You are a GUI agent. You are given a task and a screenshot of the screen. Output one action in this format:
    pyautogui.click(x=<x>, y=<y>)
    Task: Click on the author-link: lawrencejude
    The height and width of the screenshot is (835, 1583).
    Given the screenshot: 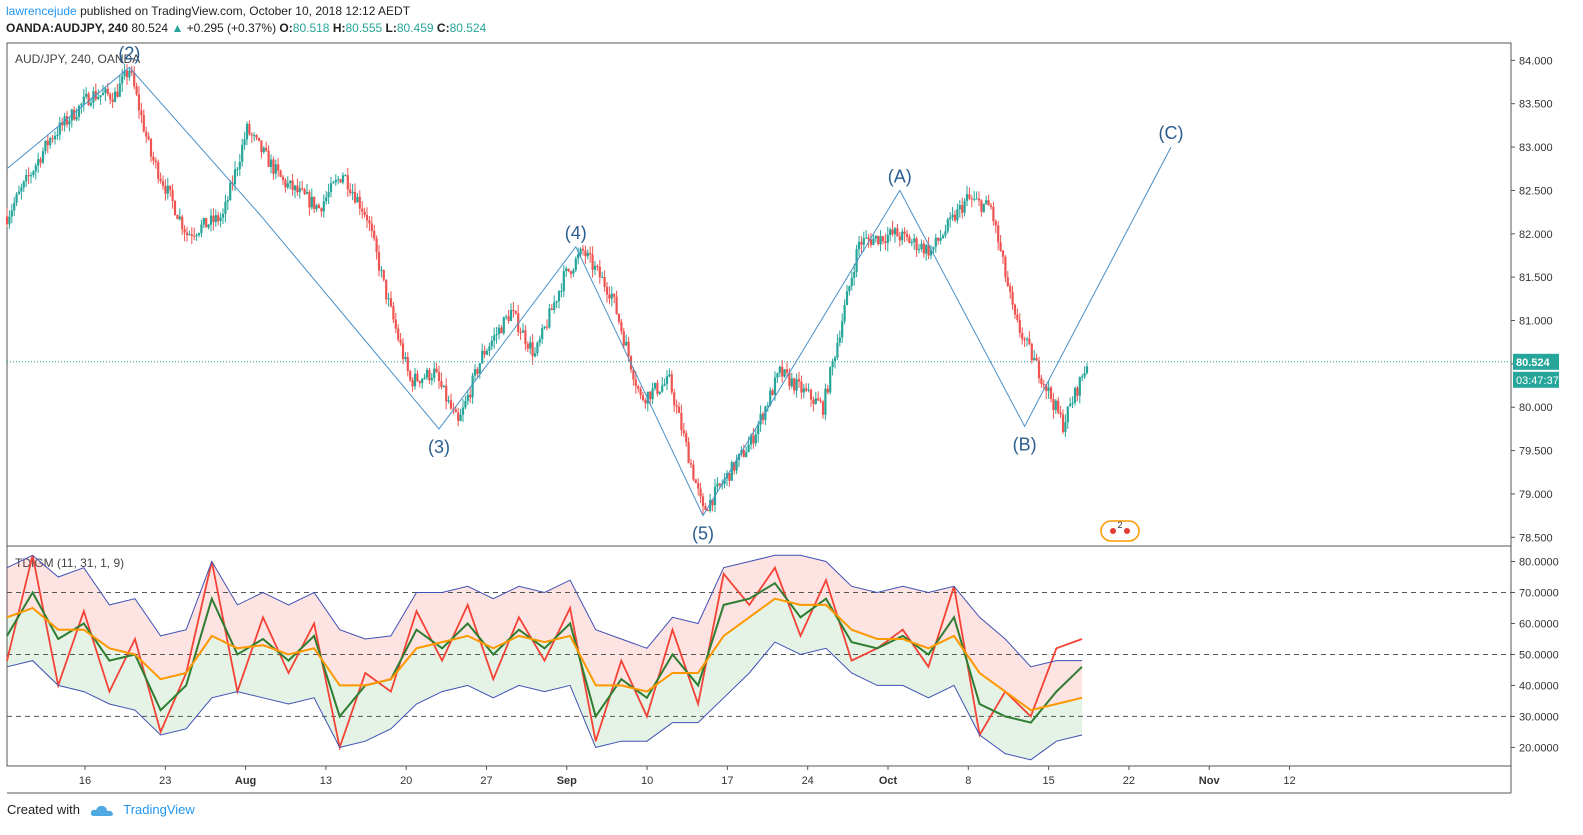 What is the action you would take?
    pyautogui.click(x=41, y=11)
    